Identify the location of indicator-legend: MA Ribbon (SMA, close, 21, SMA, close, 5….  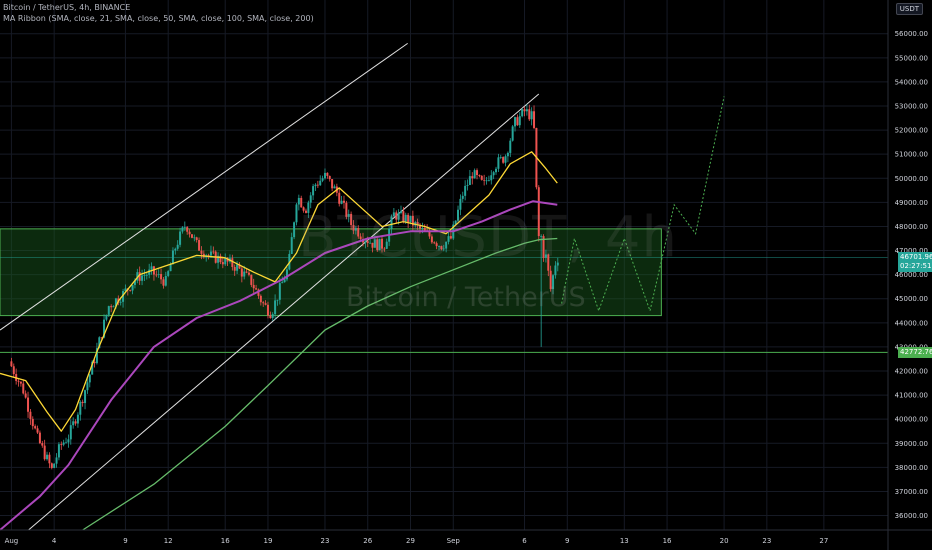
(158, 18).